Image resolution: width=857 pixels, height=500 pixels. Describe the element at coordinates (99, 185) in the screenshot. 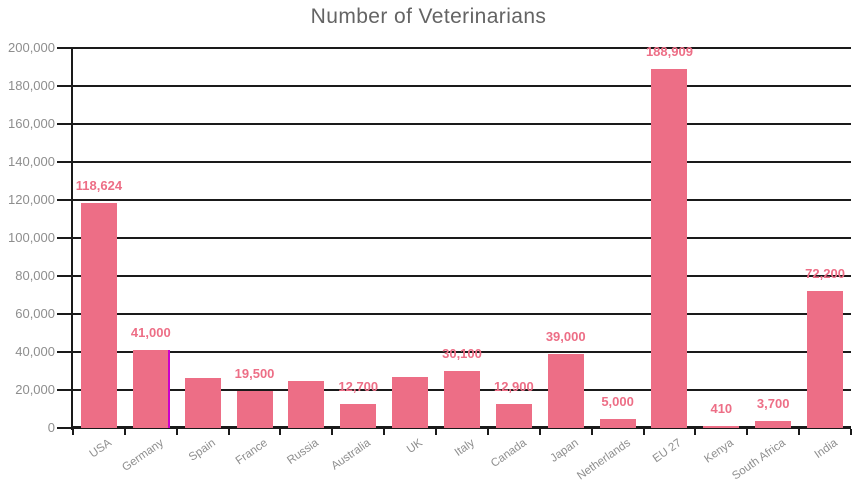

I see `bar-value-label-usa: 118,624` at that location.